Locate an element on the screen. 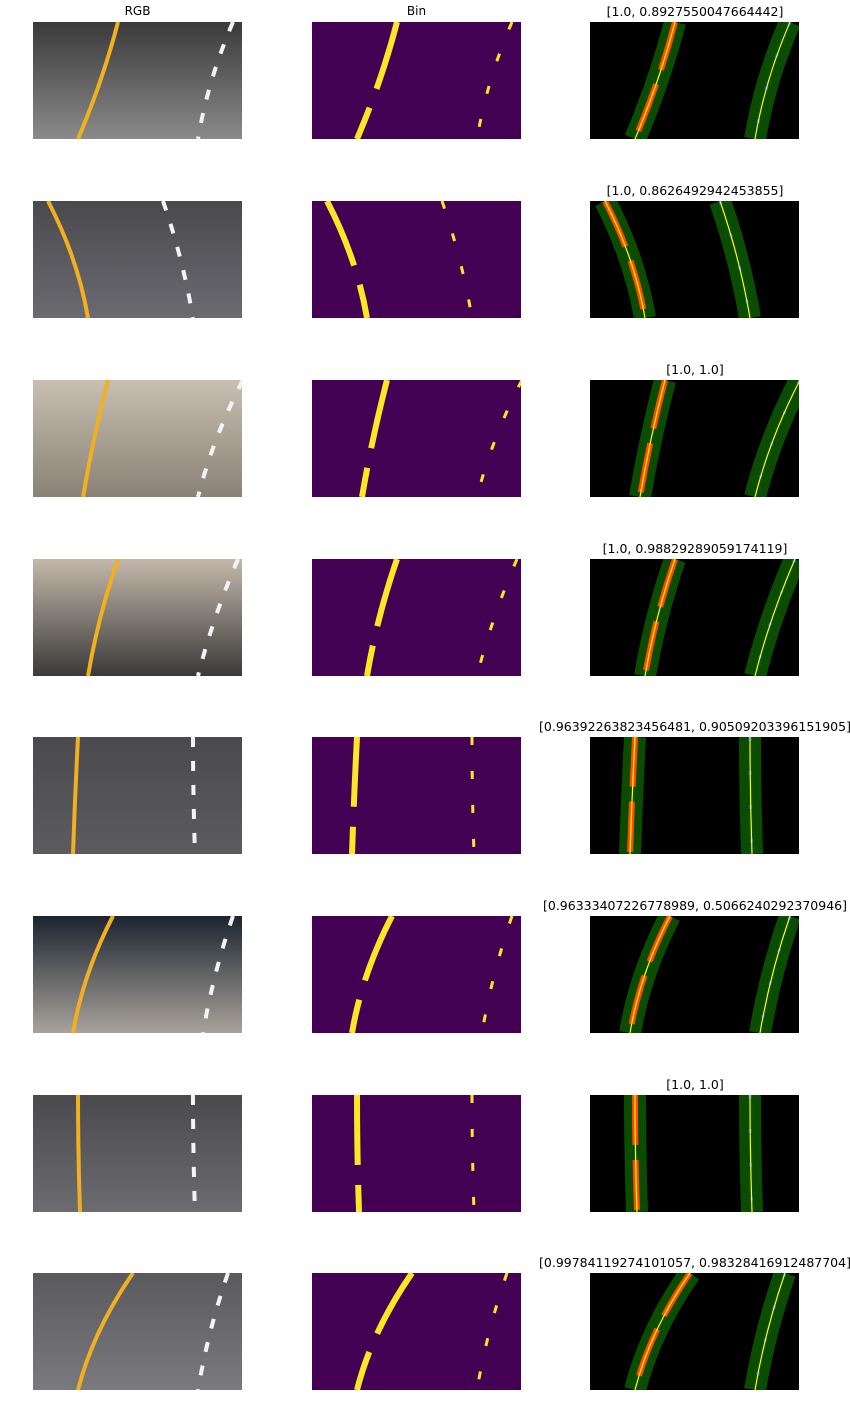 The height and width of the screenshot is (1415, 850). column-title-bin: Bin is located at coordinates (416, 11).